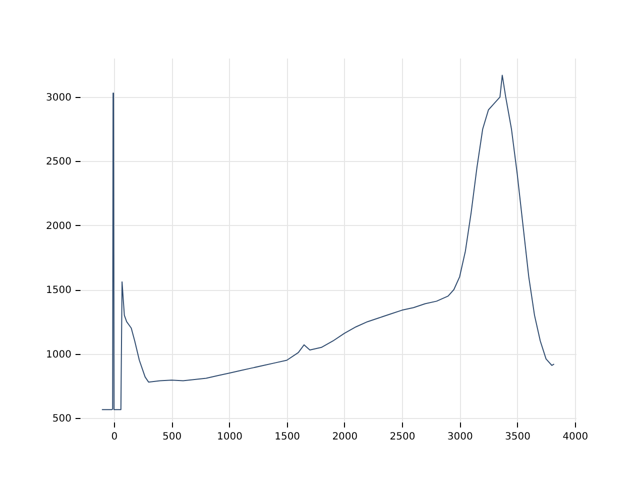 This screenshot has width=640, height=480. What do you see at coordinates (59, 98) in the screenshot?
I see `y-tick-label: 3000` at bounding box center [59, 98].